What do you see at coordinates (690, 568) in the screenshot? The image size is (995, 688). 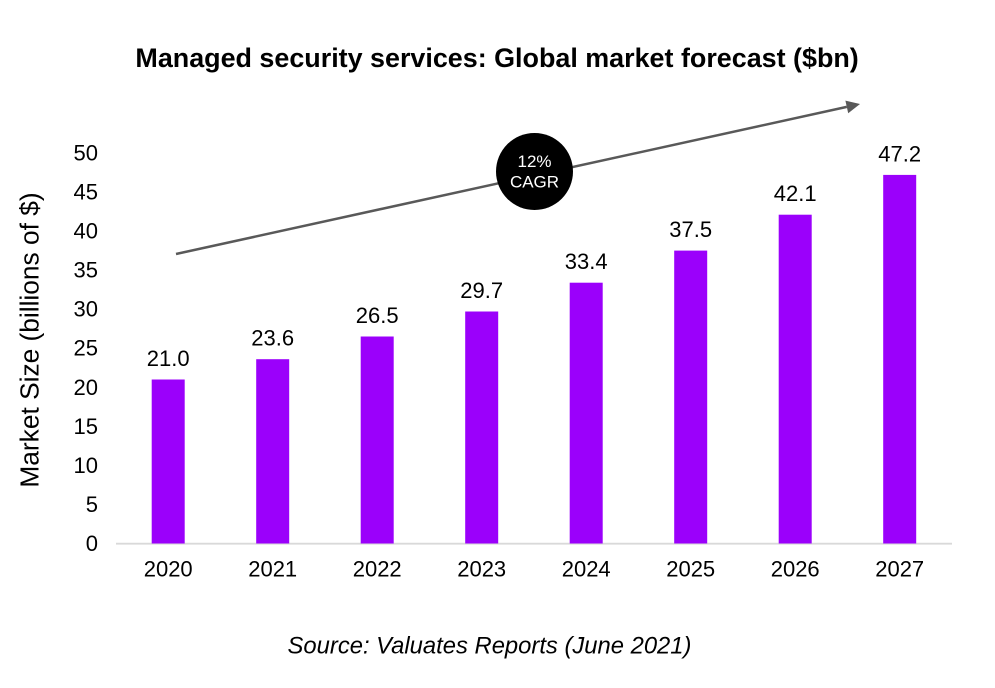 I see `svg-text: 2025` at bounding box center [690, 568].